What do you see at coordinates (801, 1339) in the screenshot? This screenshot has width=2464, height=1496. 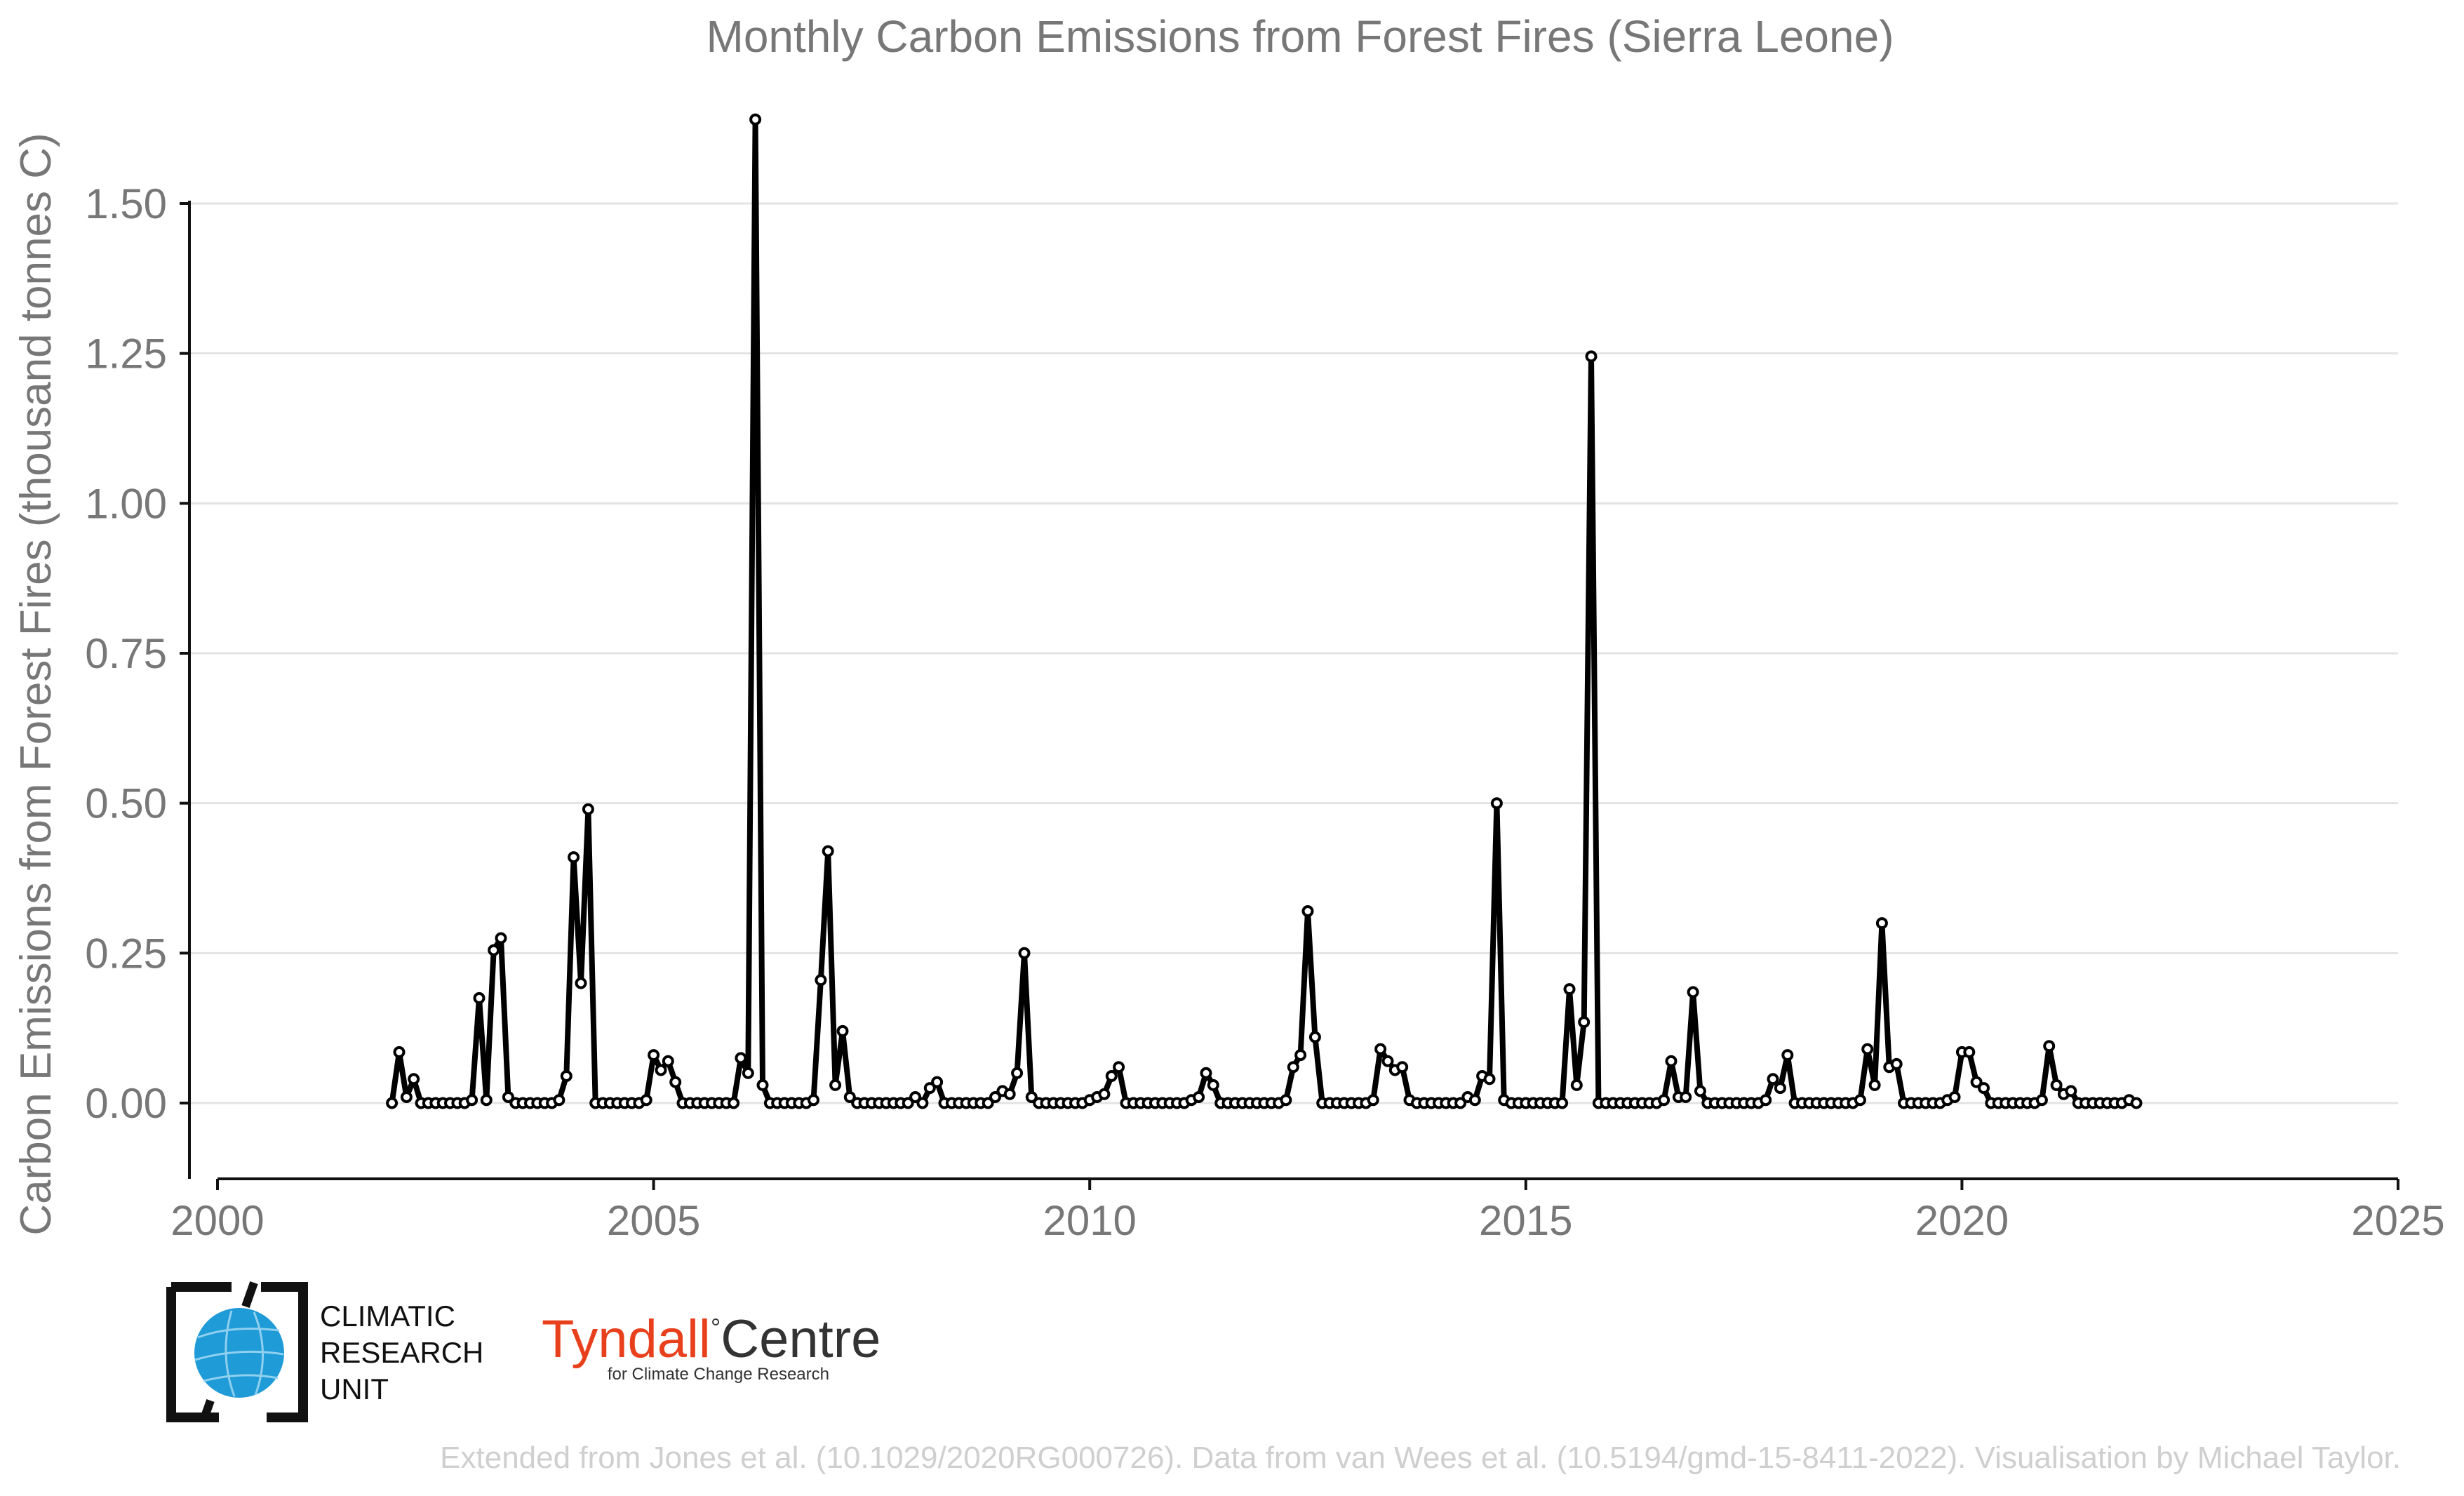 I see `tyndall-centre: Centre` at bounding box center [801, 1339].